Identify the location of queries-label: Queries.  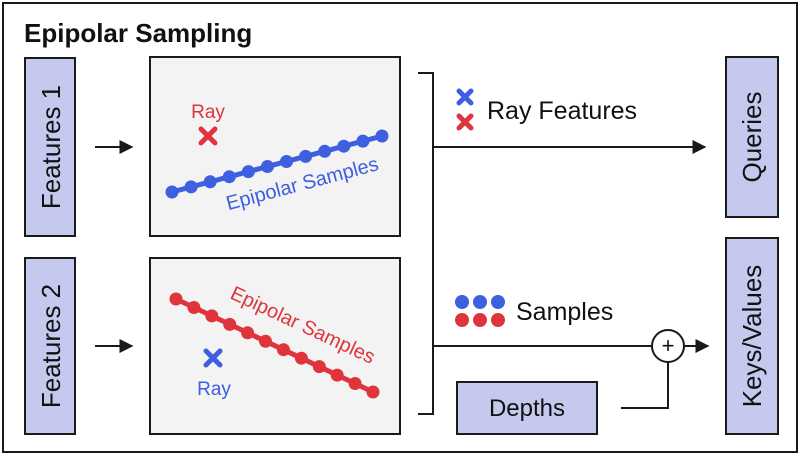
(752, 136).